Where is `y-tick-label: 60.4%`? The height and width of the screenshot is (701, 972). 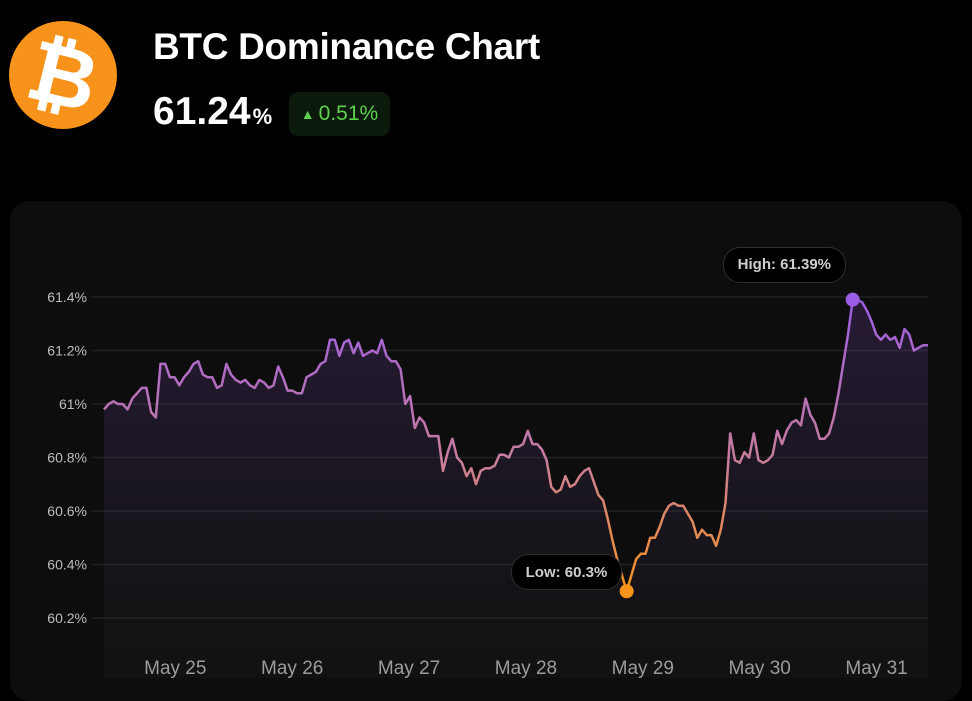 y-tick-label: 60.4% is located at coordinates (67, 565).